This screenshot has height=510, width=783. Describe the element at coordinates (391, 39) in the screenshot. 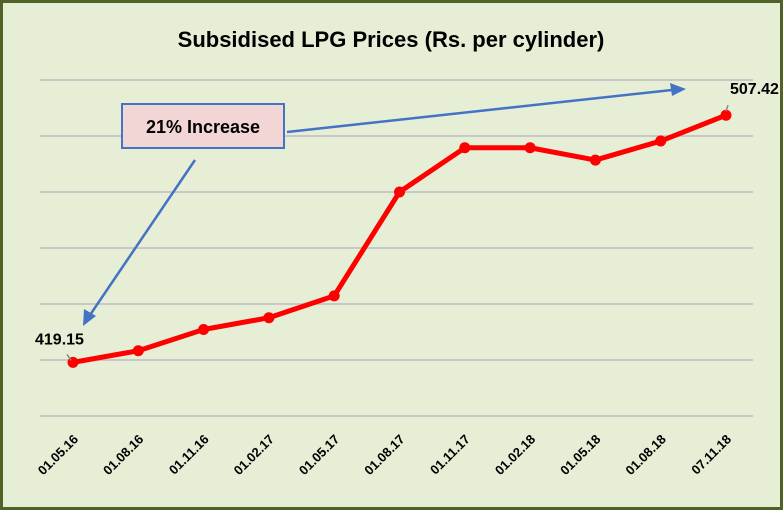

I see `chart-title: Subsidised LPG Prices (Rs. per cylinder)` at that location.